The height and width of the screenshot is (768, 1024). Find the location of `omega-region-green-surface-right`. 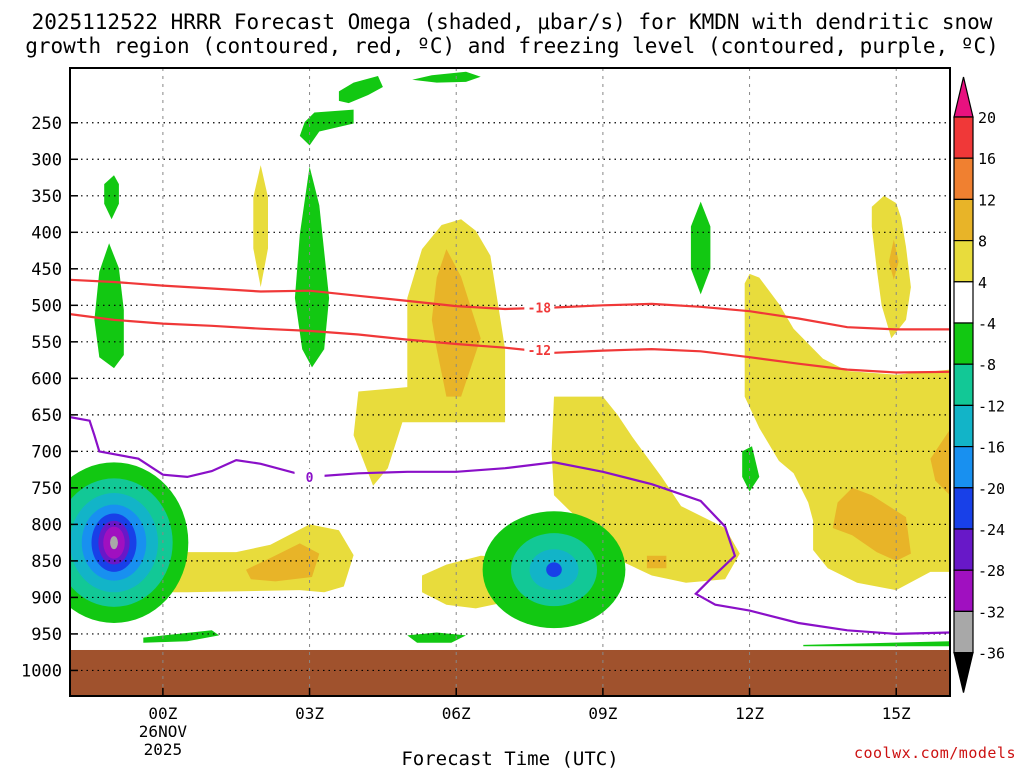

omega-region-green-surface-right is located at coordinates (876, 644).